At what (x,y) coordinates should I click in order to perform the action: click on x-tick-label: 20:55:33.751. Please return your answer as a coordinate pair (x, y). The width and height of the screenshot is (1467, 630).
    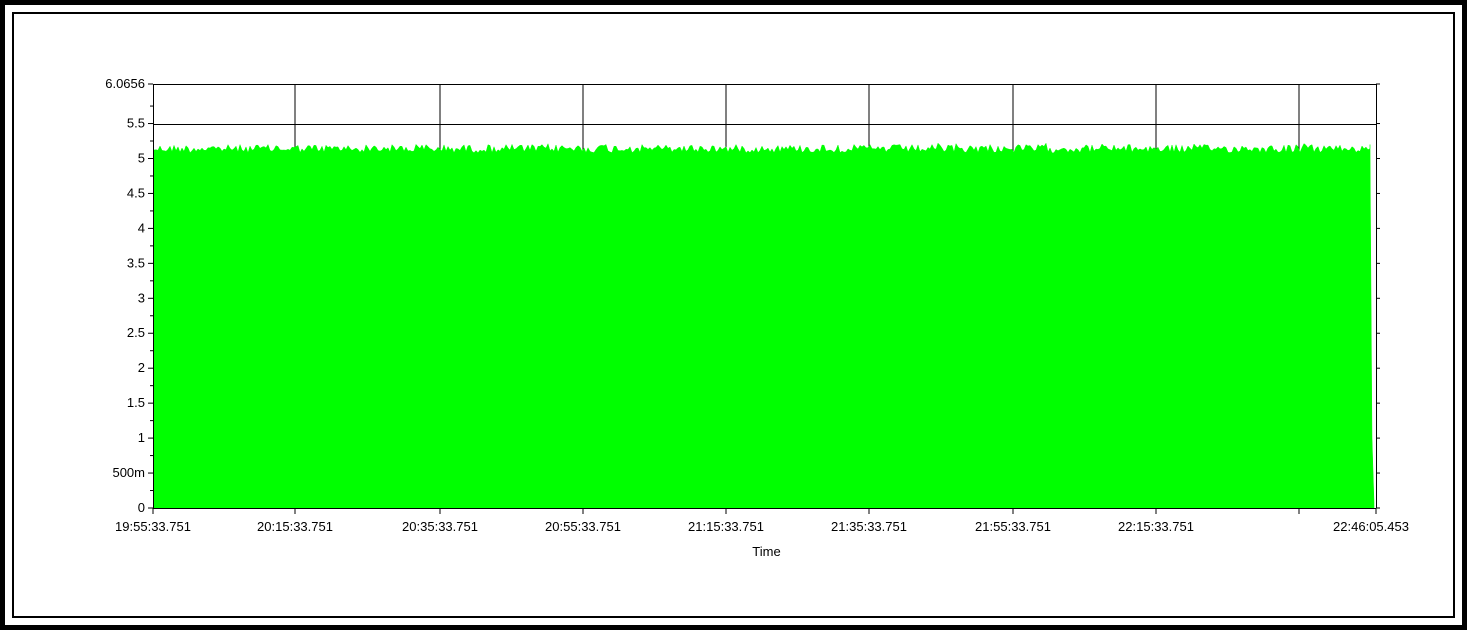
    Looking at the image, I should click on (583, 526).